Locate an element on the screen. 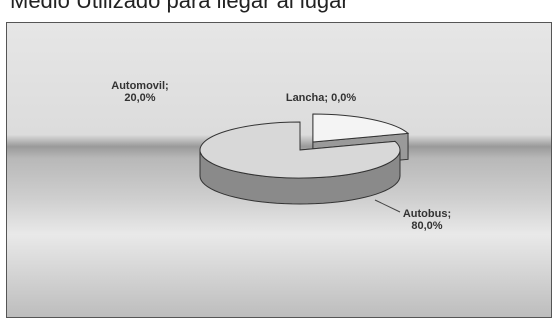 This screenshot has width=554, height=320. leader-line is located at coordinates (387, 206).